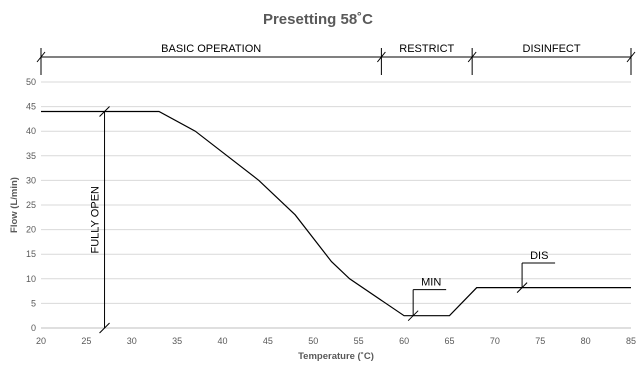 Image resolution: width=636 pixels, height=365 pixels. I want to click on x-tick-label: 50, so click(313, 341).